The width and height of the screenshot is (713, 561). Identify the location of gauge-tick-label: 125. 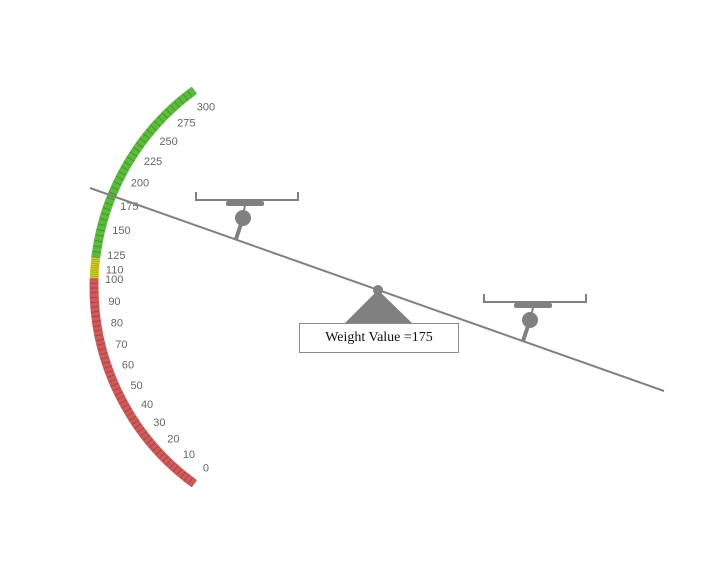
(116, 256).